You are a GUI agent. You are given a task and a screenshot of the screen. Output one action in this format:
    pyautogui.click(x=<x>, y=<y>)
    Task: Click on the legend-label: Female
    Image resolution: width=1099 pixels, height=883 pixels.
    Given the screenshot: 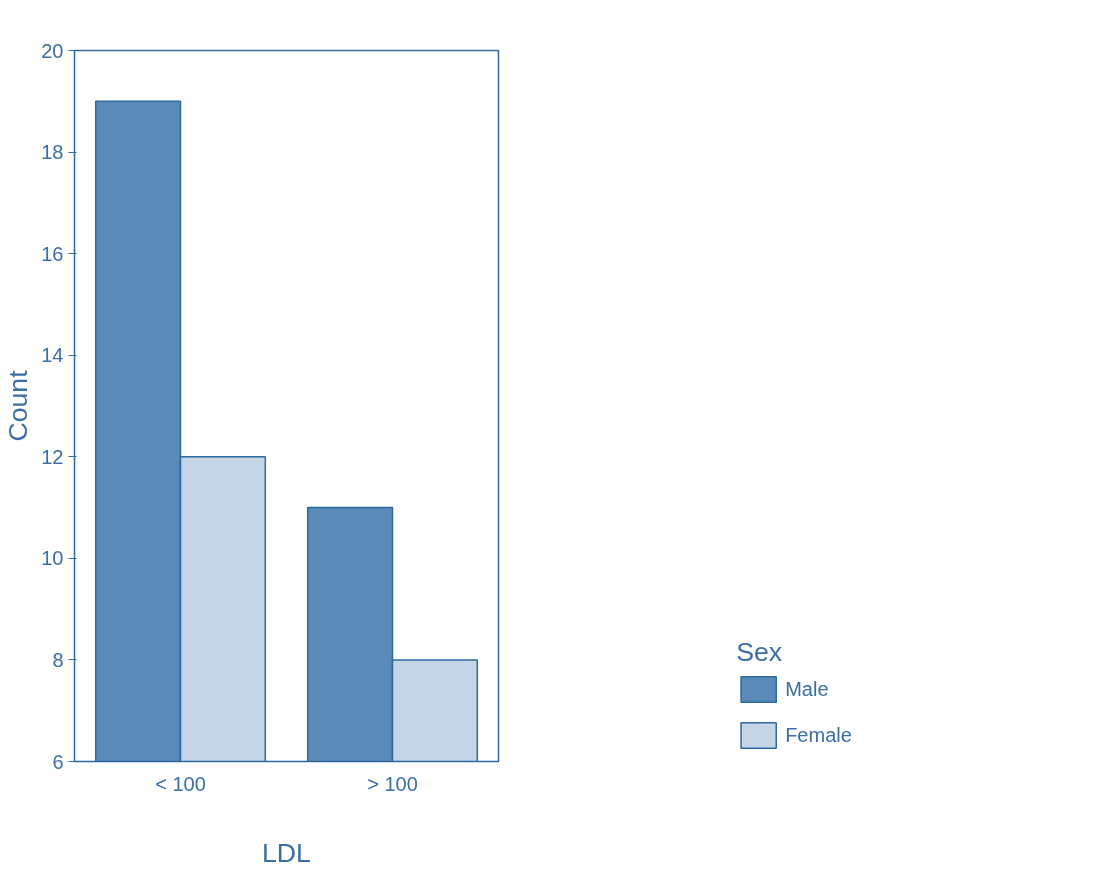 What is the action you would take?
    pyautogui.click(x=818, y=735)
    